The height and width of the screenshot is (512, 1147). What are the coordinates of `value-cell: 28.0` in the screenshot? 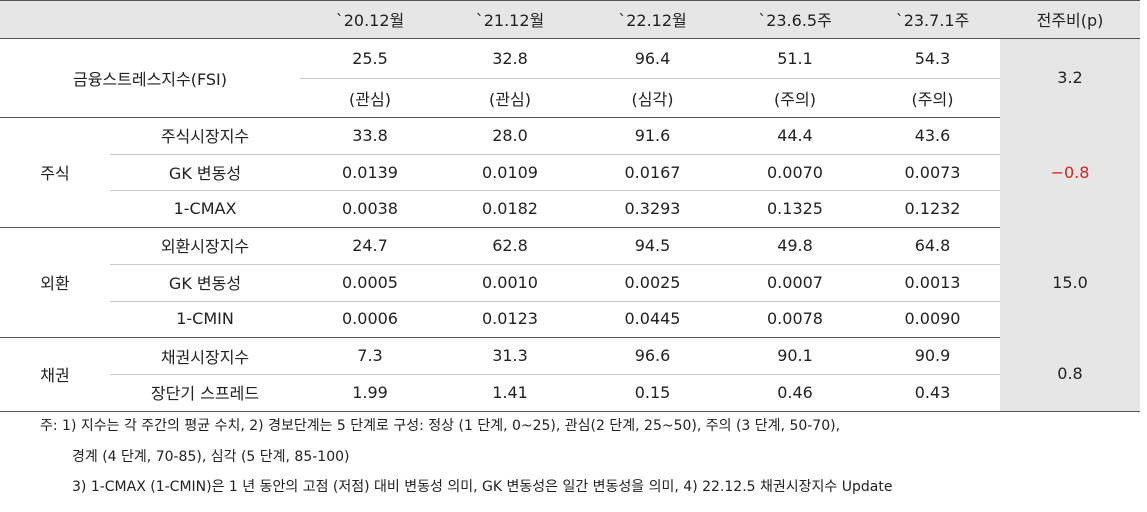 It's located at (510, 135).